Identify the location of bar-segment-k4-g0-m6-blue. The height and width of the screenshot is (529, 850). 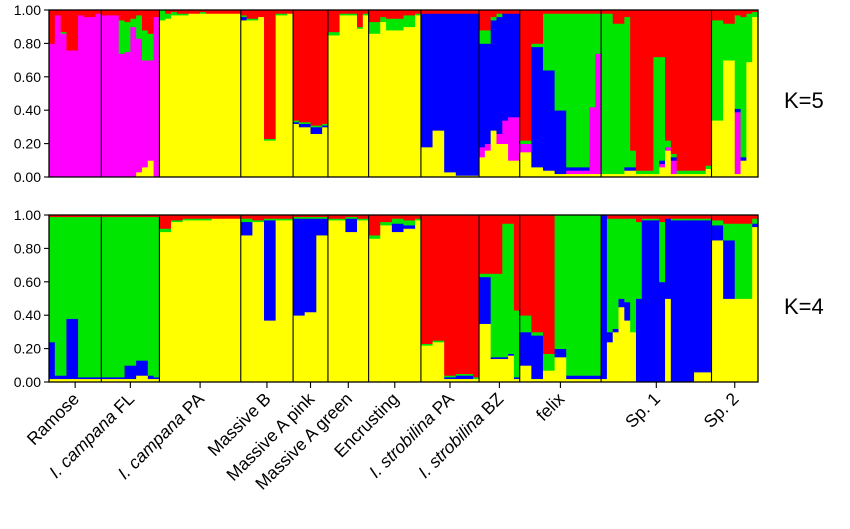
(87, 378).